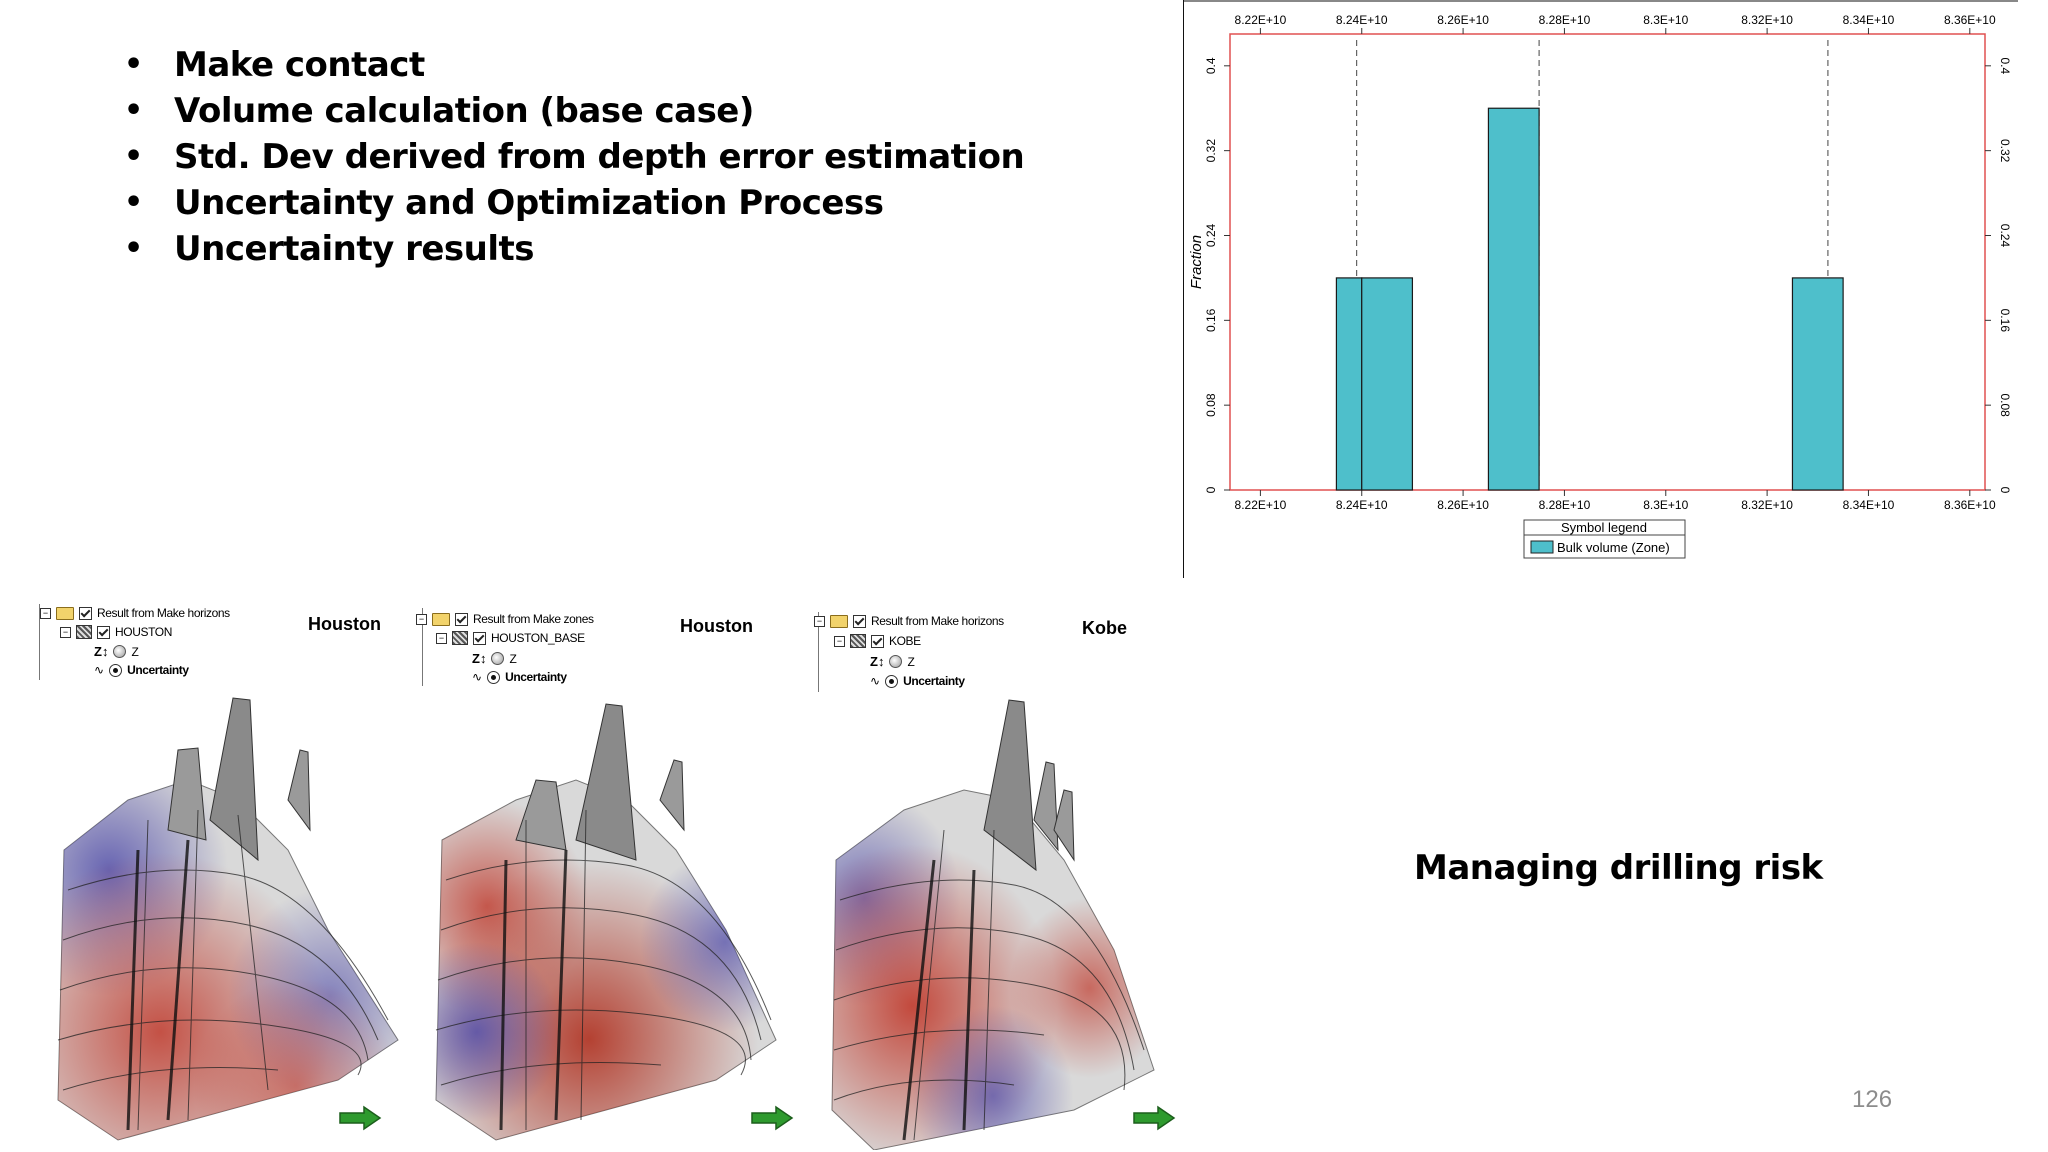 This screenshot has width=2048, height=1152. I want to click on y-tick-label: 0.16, so click(2005, 321).